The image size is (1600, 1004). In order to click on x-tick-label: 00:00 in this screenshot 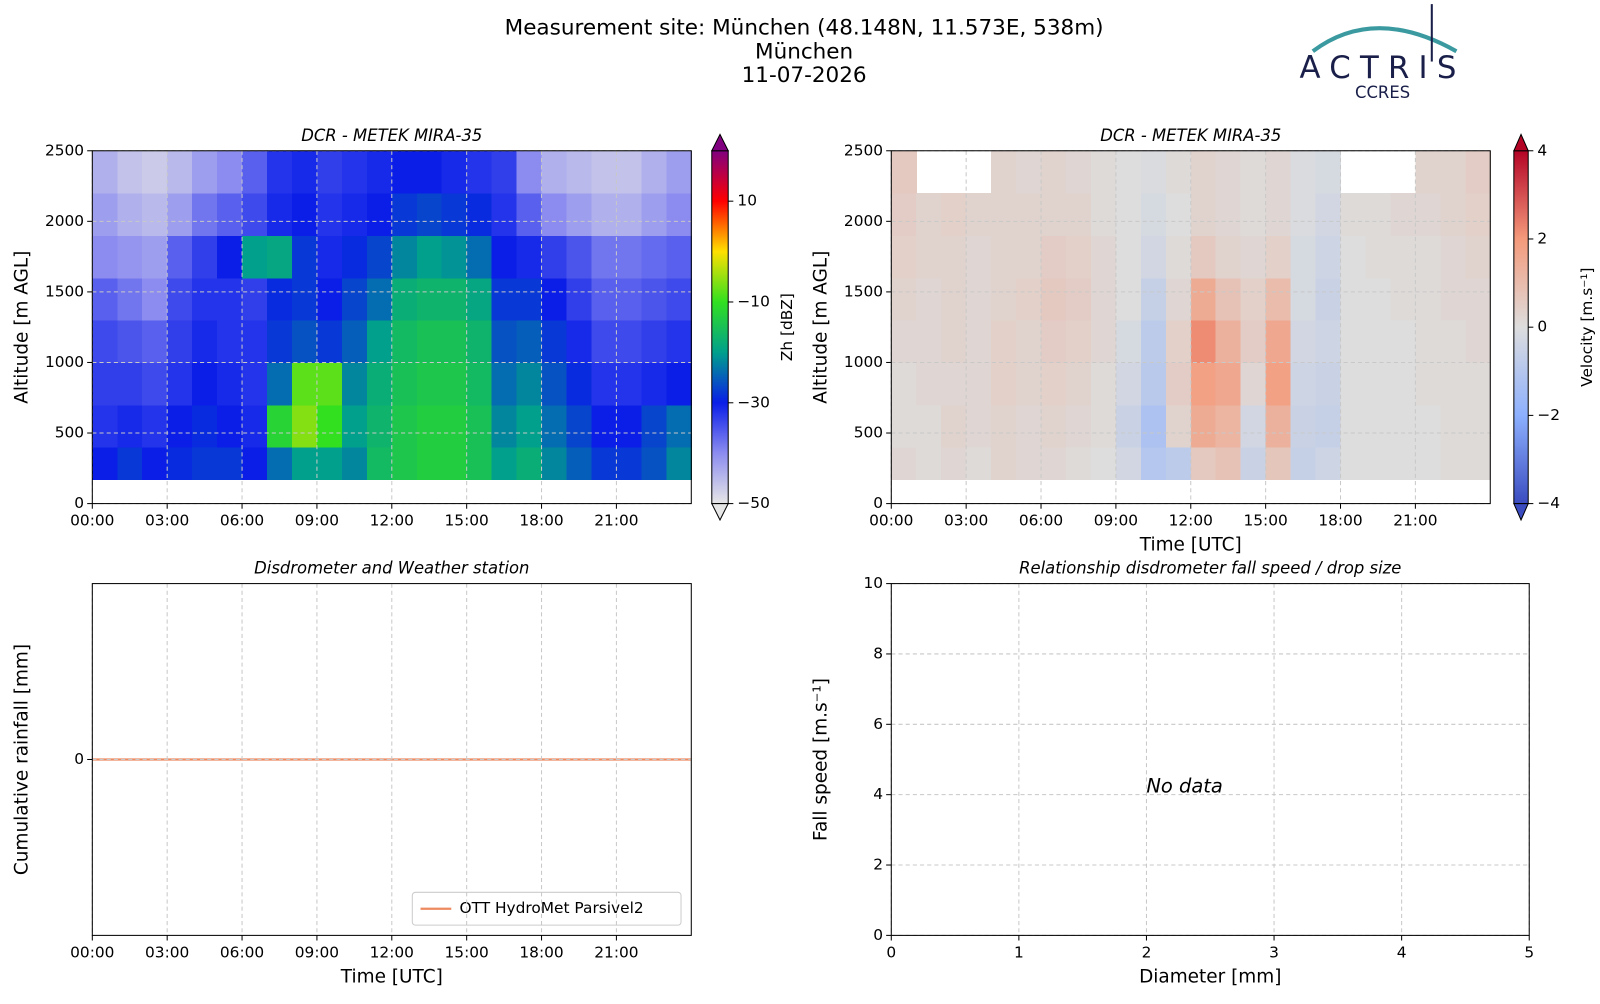, I will do `click(891, 521)`.